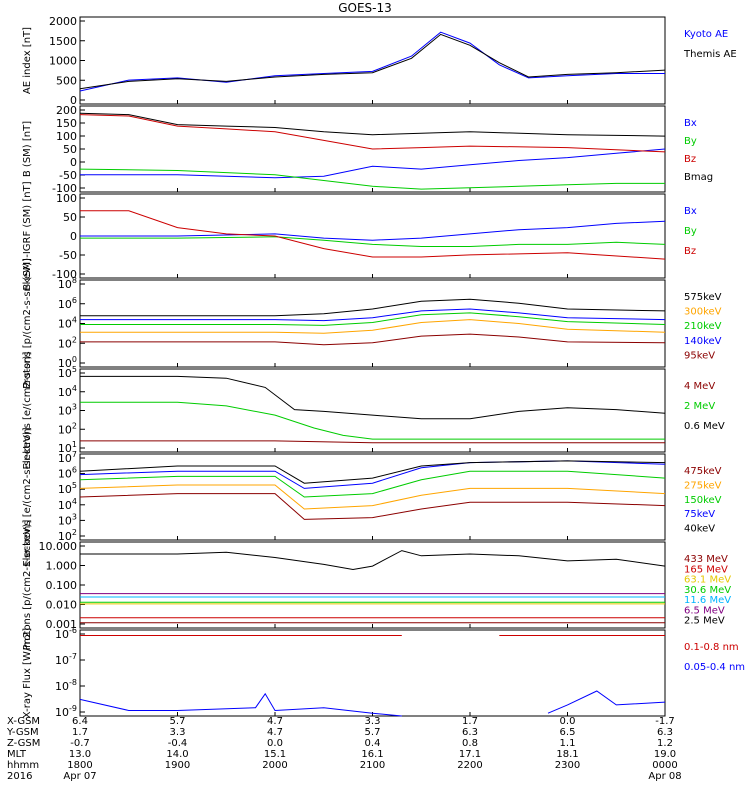 This screenshot has height=800, width=750. Describe the element at coordinates (23, 721) in the screenshot. I see `ephemeris-row-label: X-GSM` at that location.